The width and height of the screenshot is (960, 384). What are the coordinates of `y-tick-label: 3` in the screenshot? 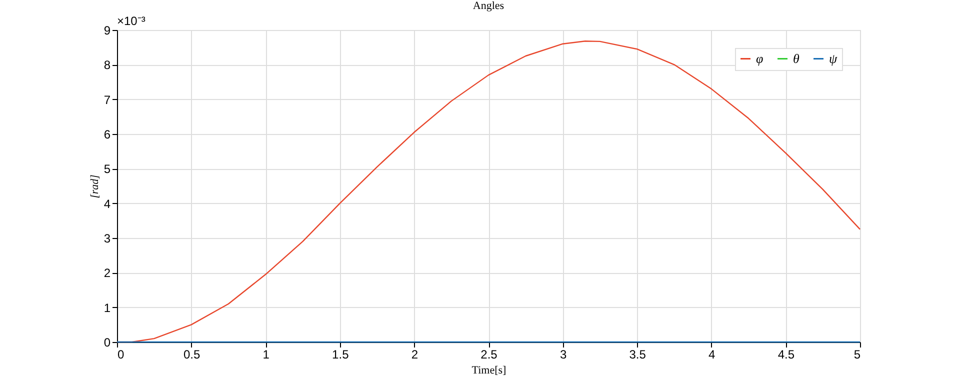 It's located at (107, 239).